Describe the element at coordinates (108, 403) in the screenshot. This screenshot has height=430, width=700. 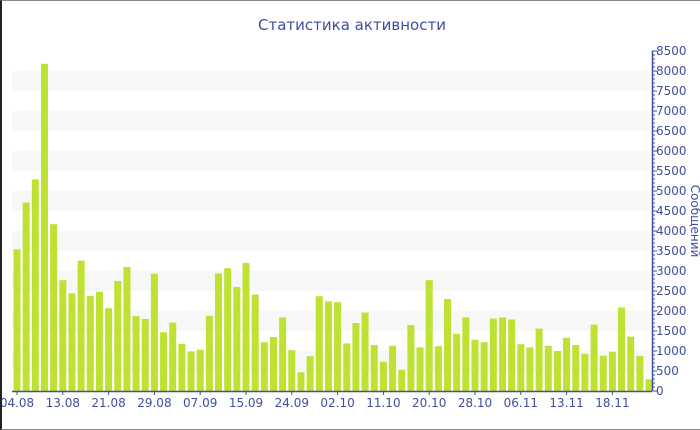
I see `x-tick-label: 21.08` at that location.